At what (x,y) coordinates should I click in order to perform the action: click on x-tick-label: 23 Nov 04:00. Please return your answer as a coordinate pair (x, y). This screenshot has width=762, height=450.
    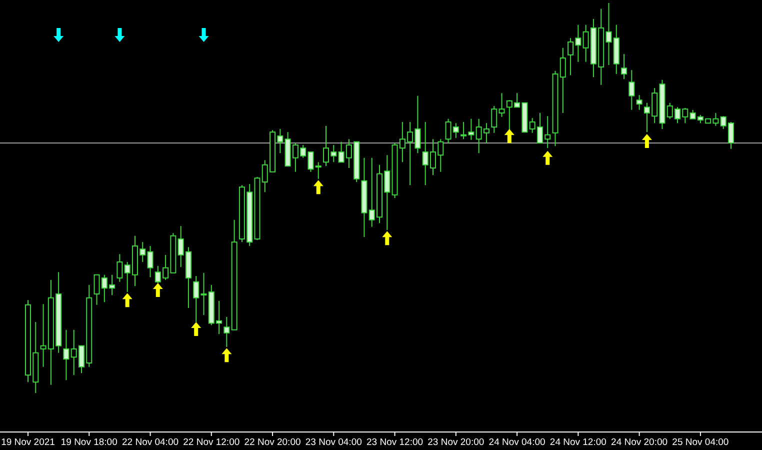
    Looking at the image, I should click on (333, 442).